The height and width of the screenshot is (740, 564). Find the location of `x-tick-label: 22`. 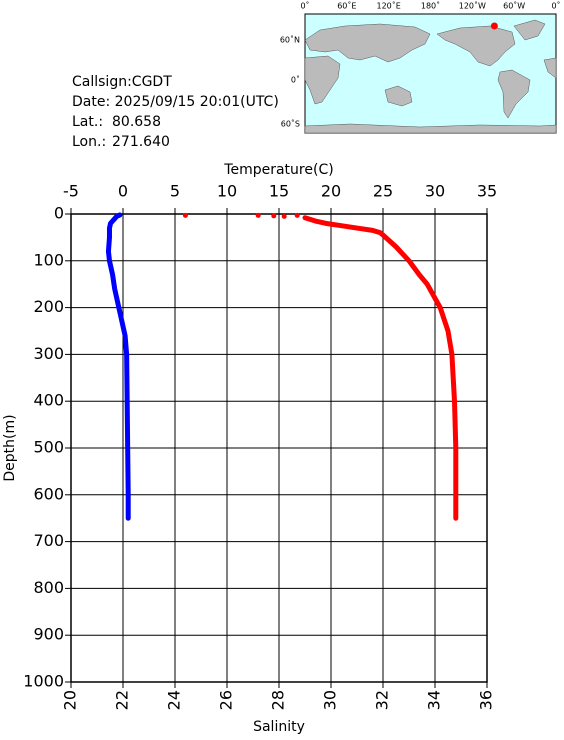

x-tick-label: 22 is located at coordinates (122, 700).